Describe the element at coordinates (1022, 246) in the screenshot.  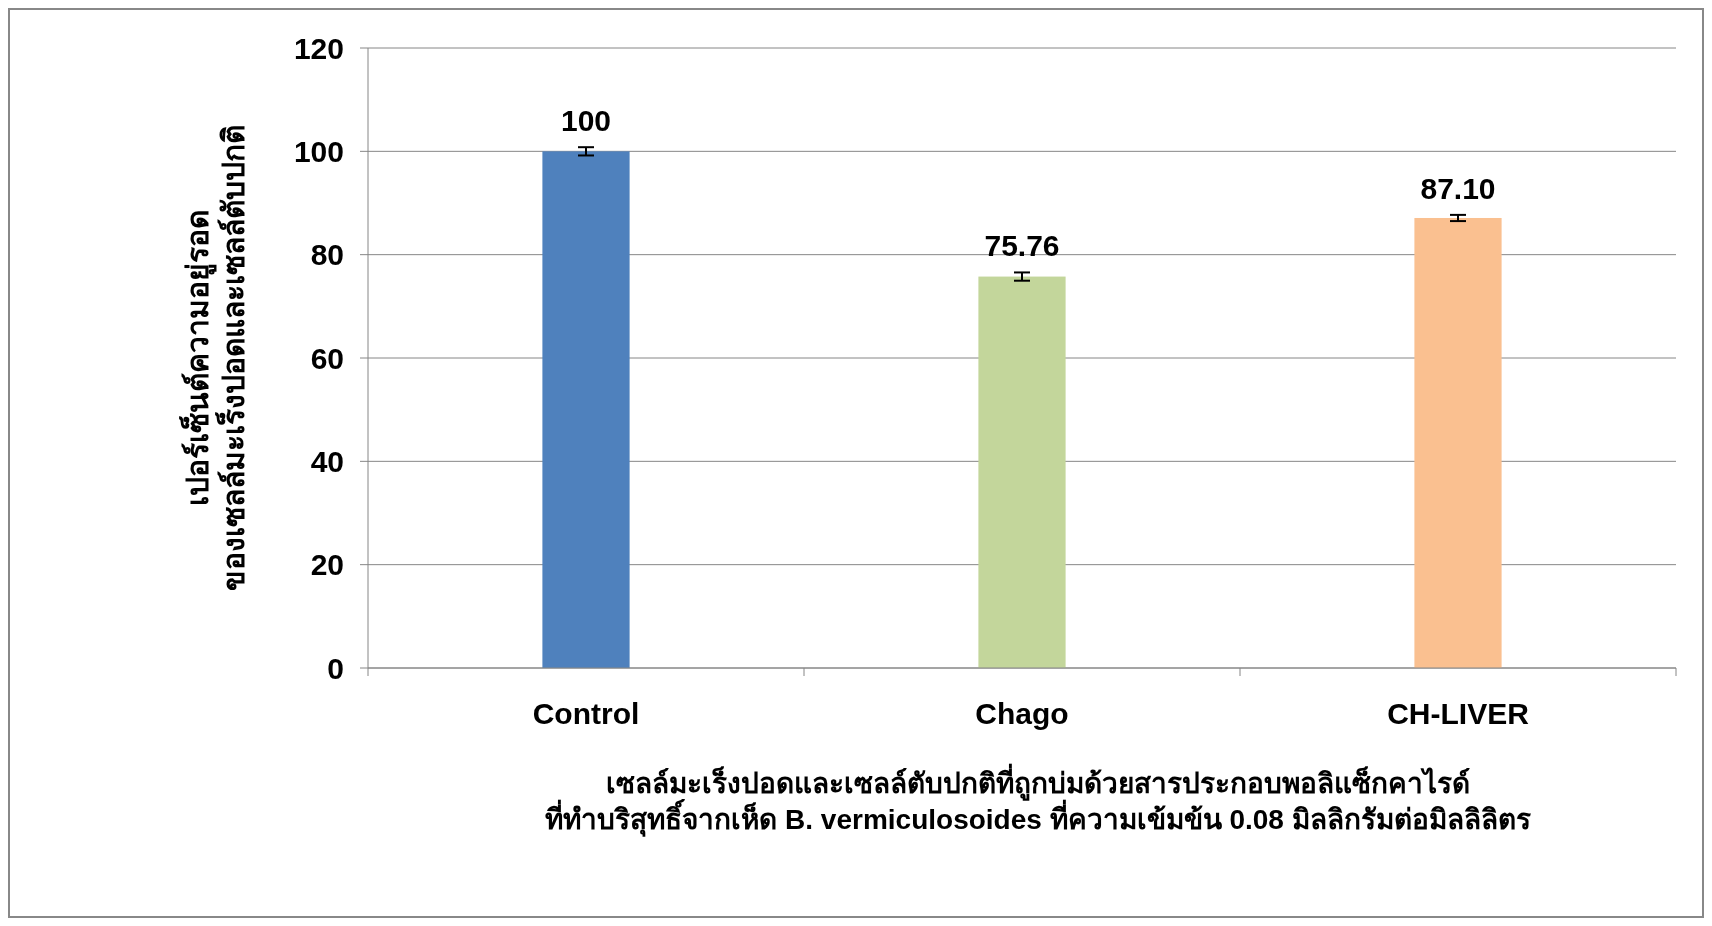
I see `data-label: 75.76` at that location.